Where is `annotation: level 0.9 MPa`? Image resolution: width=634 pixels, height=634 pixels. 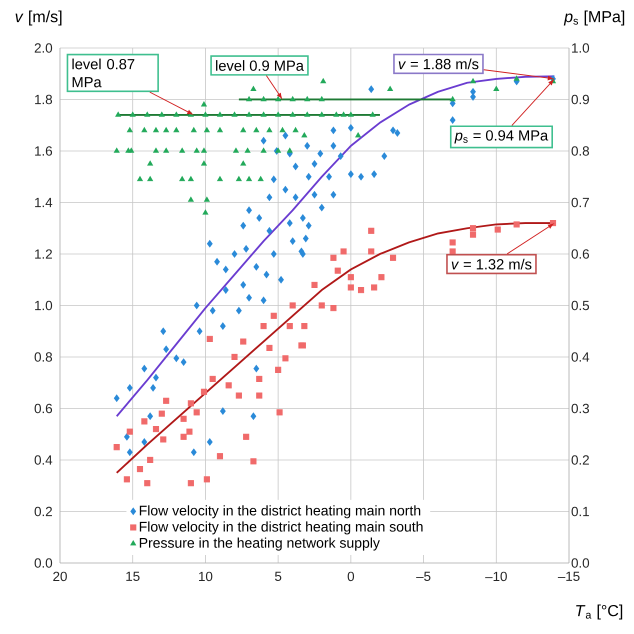
annotation: level 0.9 MPa is located at coordinates (260, 65).